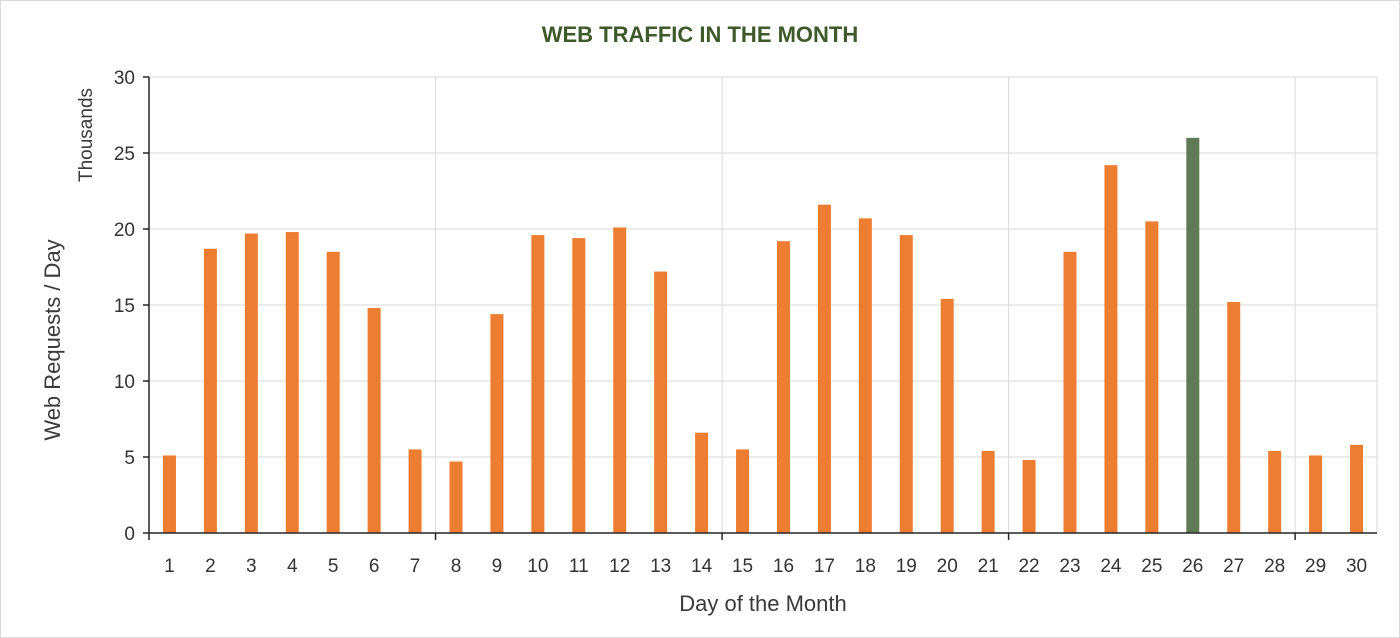  I want to click on x-tick-label: 13, so click(660, 566).